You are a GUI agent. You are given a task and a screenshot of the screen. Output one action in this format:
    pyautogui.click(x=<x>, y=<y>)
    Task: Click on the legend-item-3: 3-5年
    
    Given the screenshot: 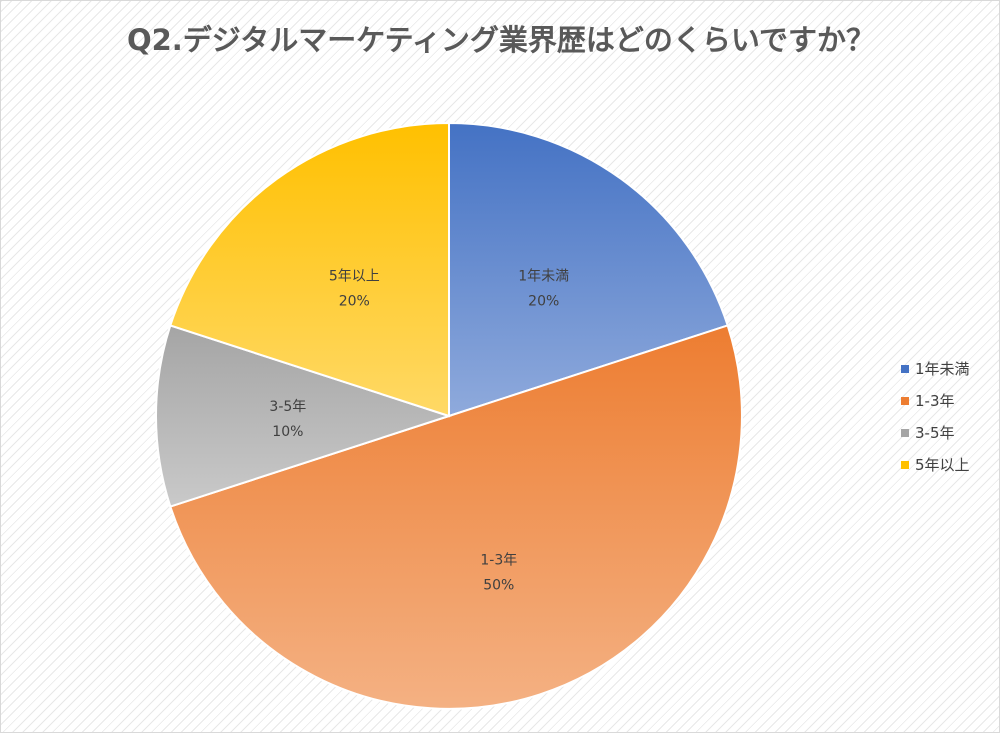 What is the action you would take?
    pyautogui.click(x=948, y=432)
    